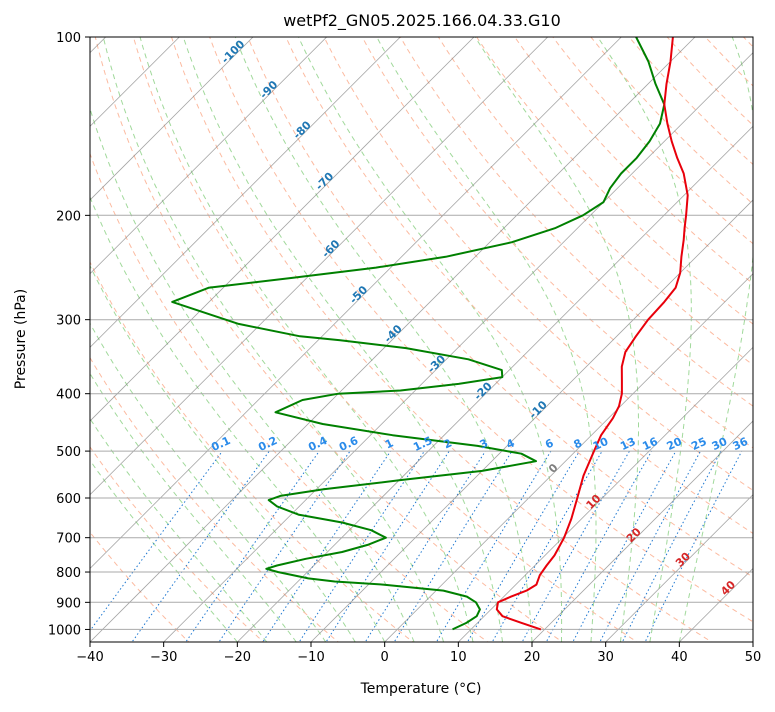  Describe the element at coordinates (310, 657) in the screenshot. I see `x-tick-label: −10` at that location.